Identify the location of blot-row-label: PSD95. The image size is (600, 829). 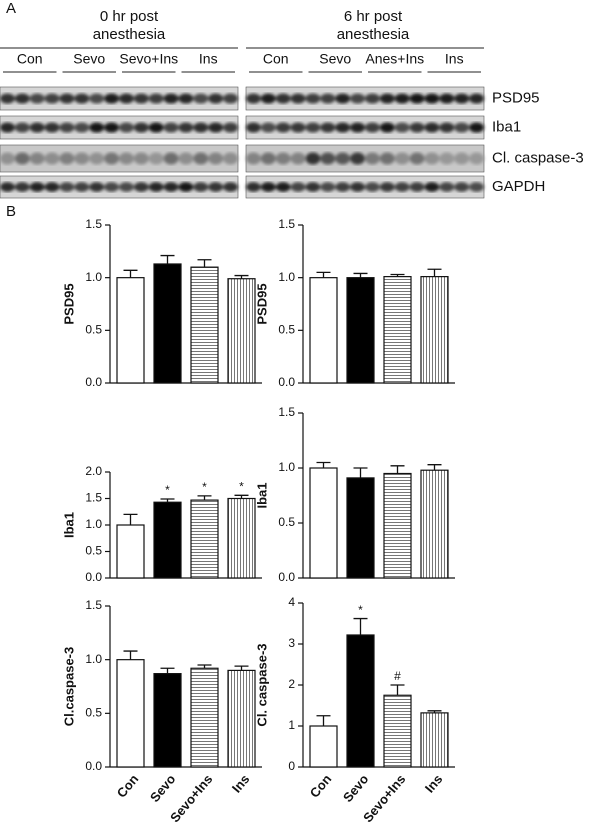
(516, 97).